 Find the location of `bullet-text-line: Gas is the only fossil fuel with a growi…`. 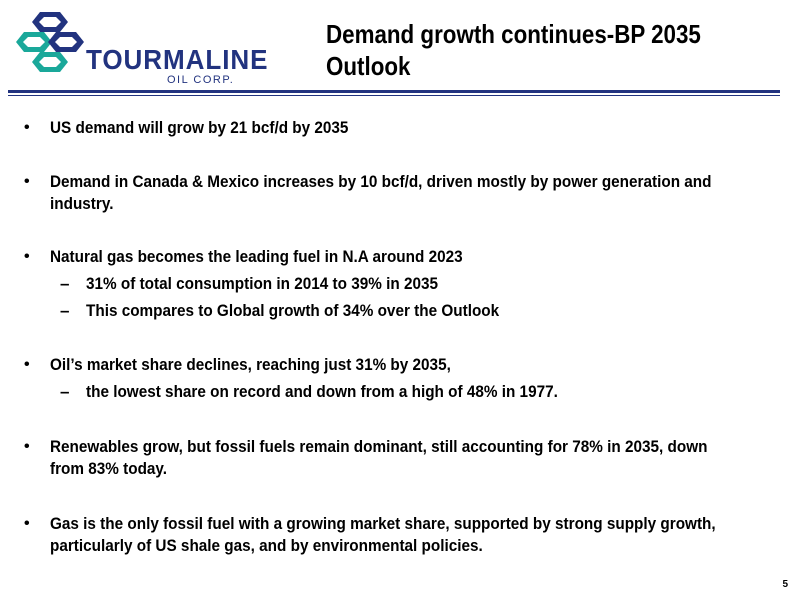

bullet-text-line: Gas is the only fossil fuel with a growi… is located at coordinates (383, 523).